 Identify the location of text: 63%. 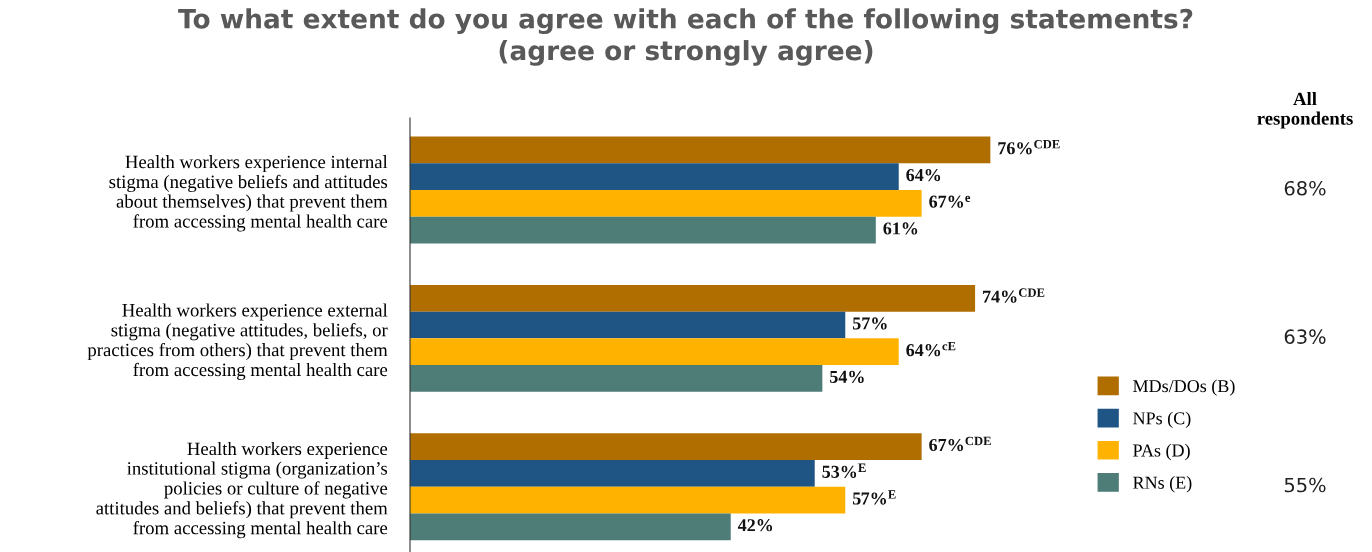
(1305, 336).